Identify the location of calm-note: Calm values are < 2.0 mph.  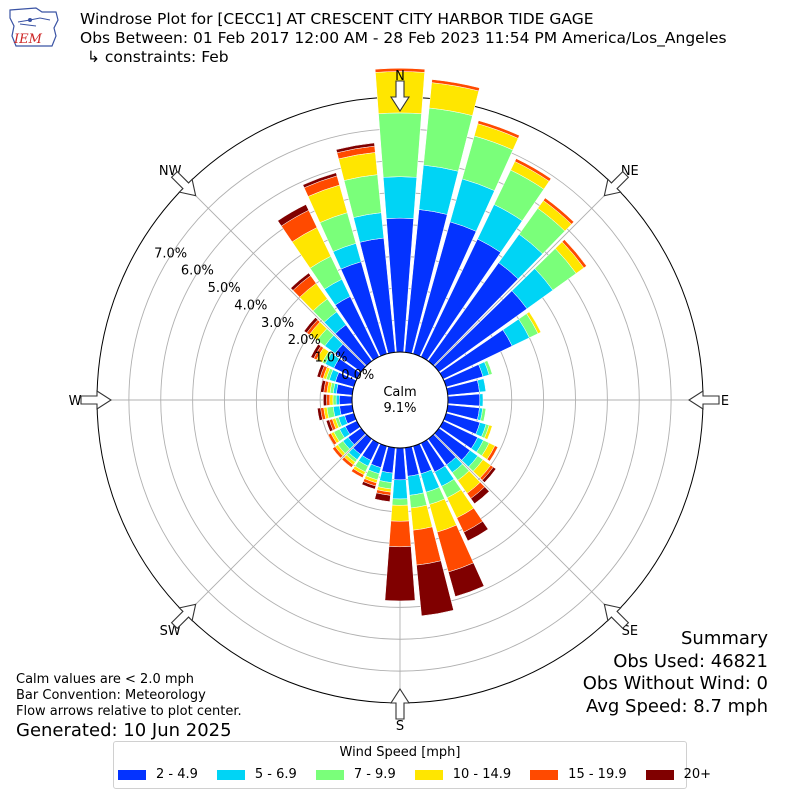
(105, 679).